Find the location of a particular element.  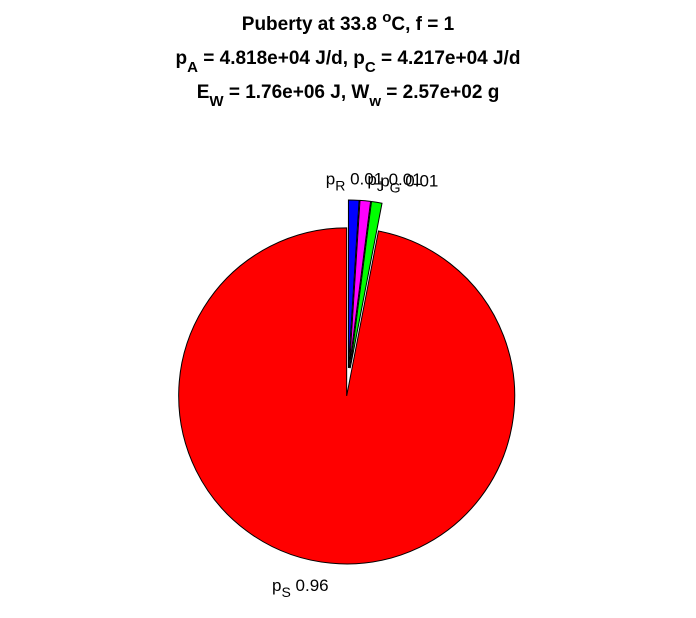

title-part: w is located at coordinates (374, 101).